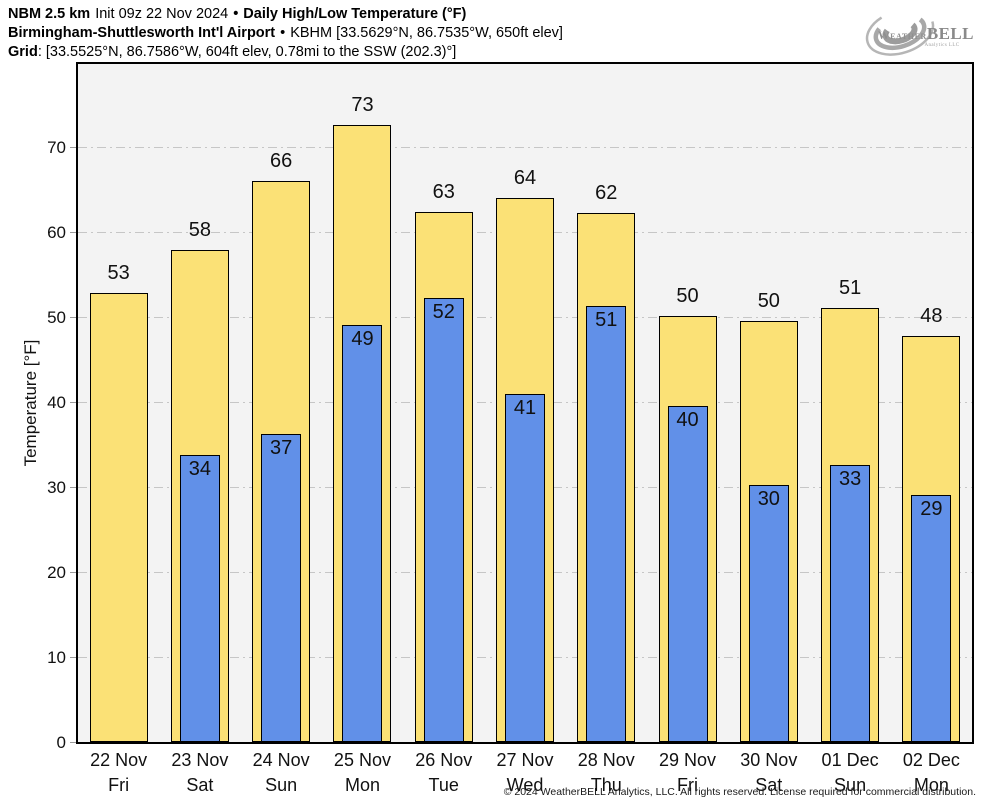 The width and height of the screenshot is (984, 808). What do you see at coordinates (525, 407) in the screenshot?
I see `low-value-label: 41` at bounding box center [525, 407].